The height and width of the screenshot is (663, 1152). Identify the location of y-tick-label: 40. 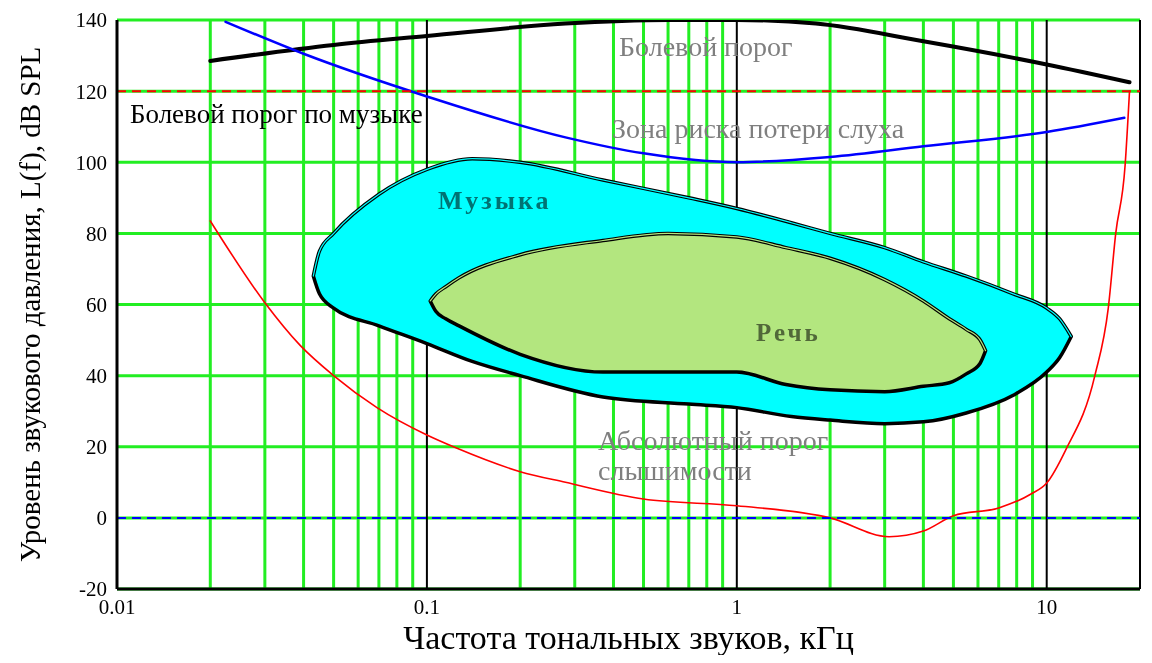
(96, 376).